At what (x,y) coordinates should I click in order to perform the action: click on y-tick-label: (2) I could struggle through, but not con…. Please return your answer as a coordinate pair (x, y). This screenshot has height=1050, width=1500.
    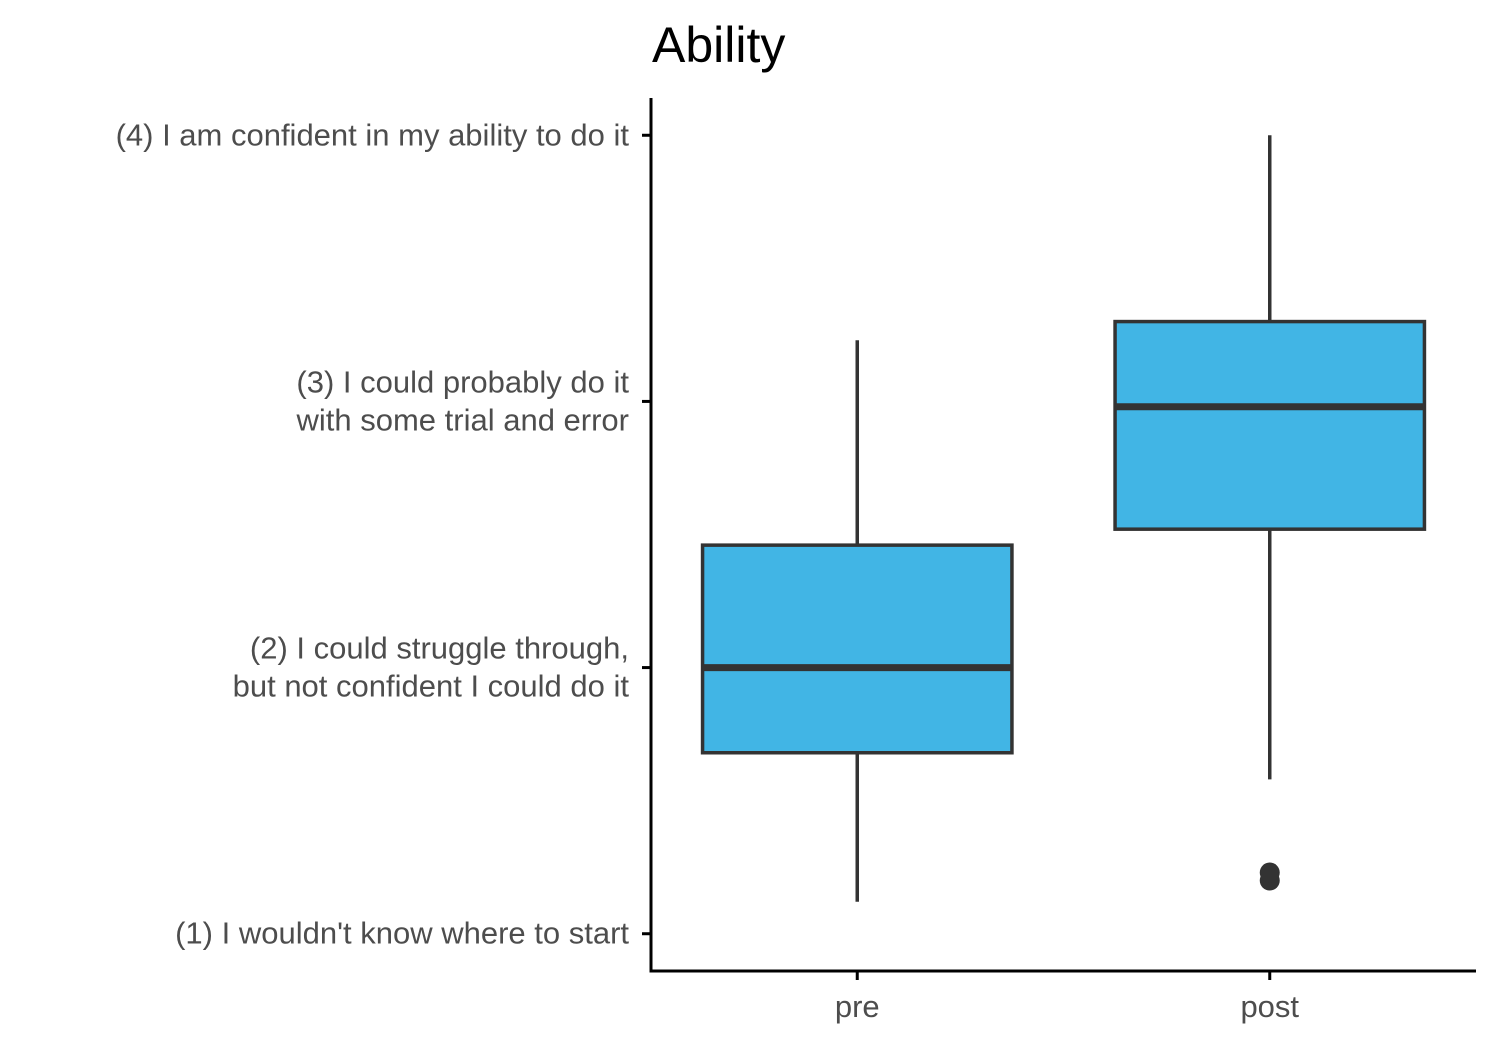
    Looking at the image, I should click on (431, 667).